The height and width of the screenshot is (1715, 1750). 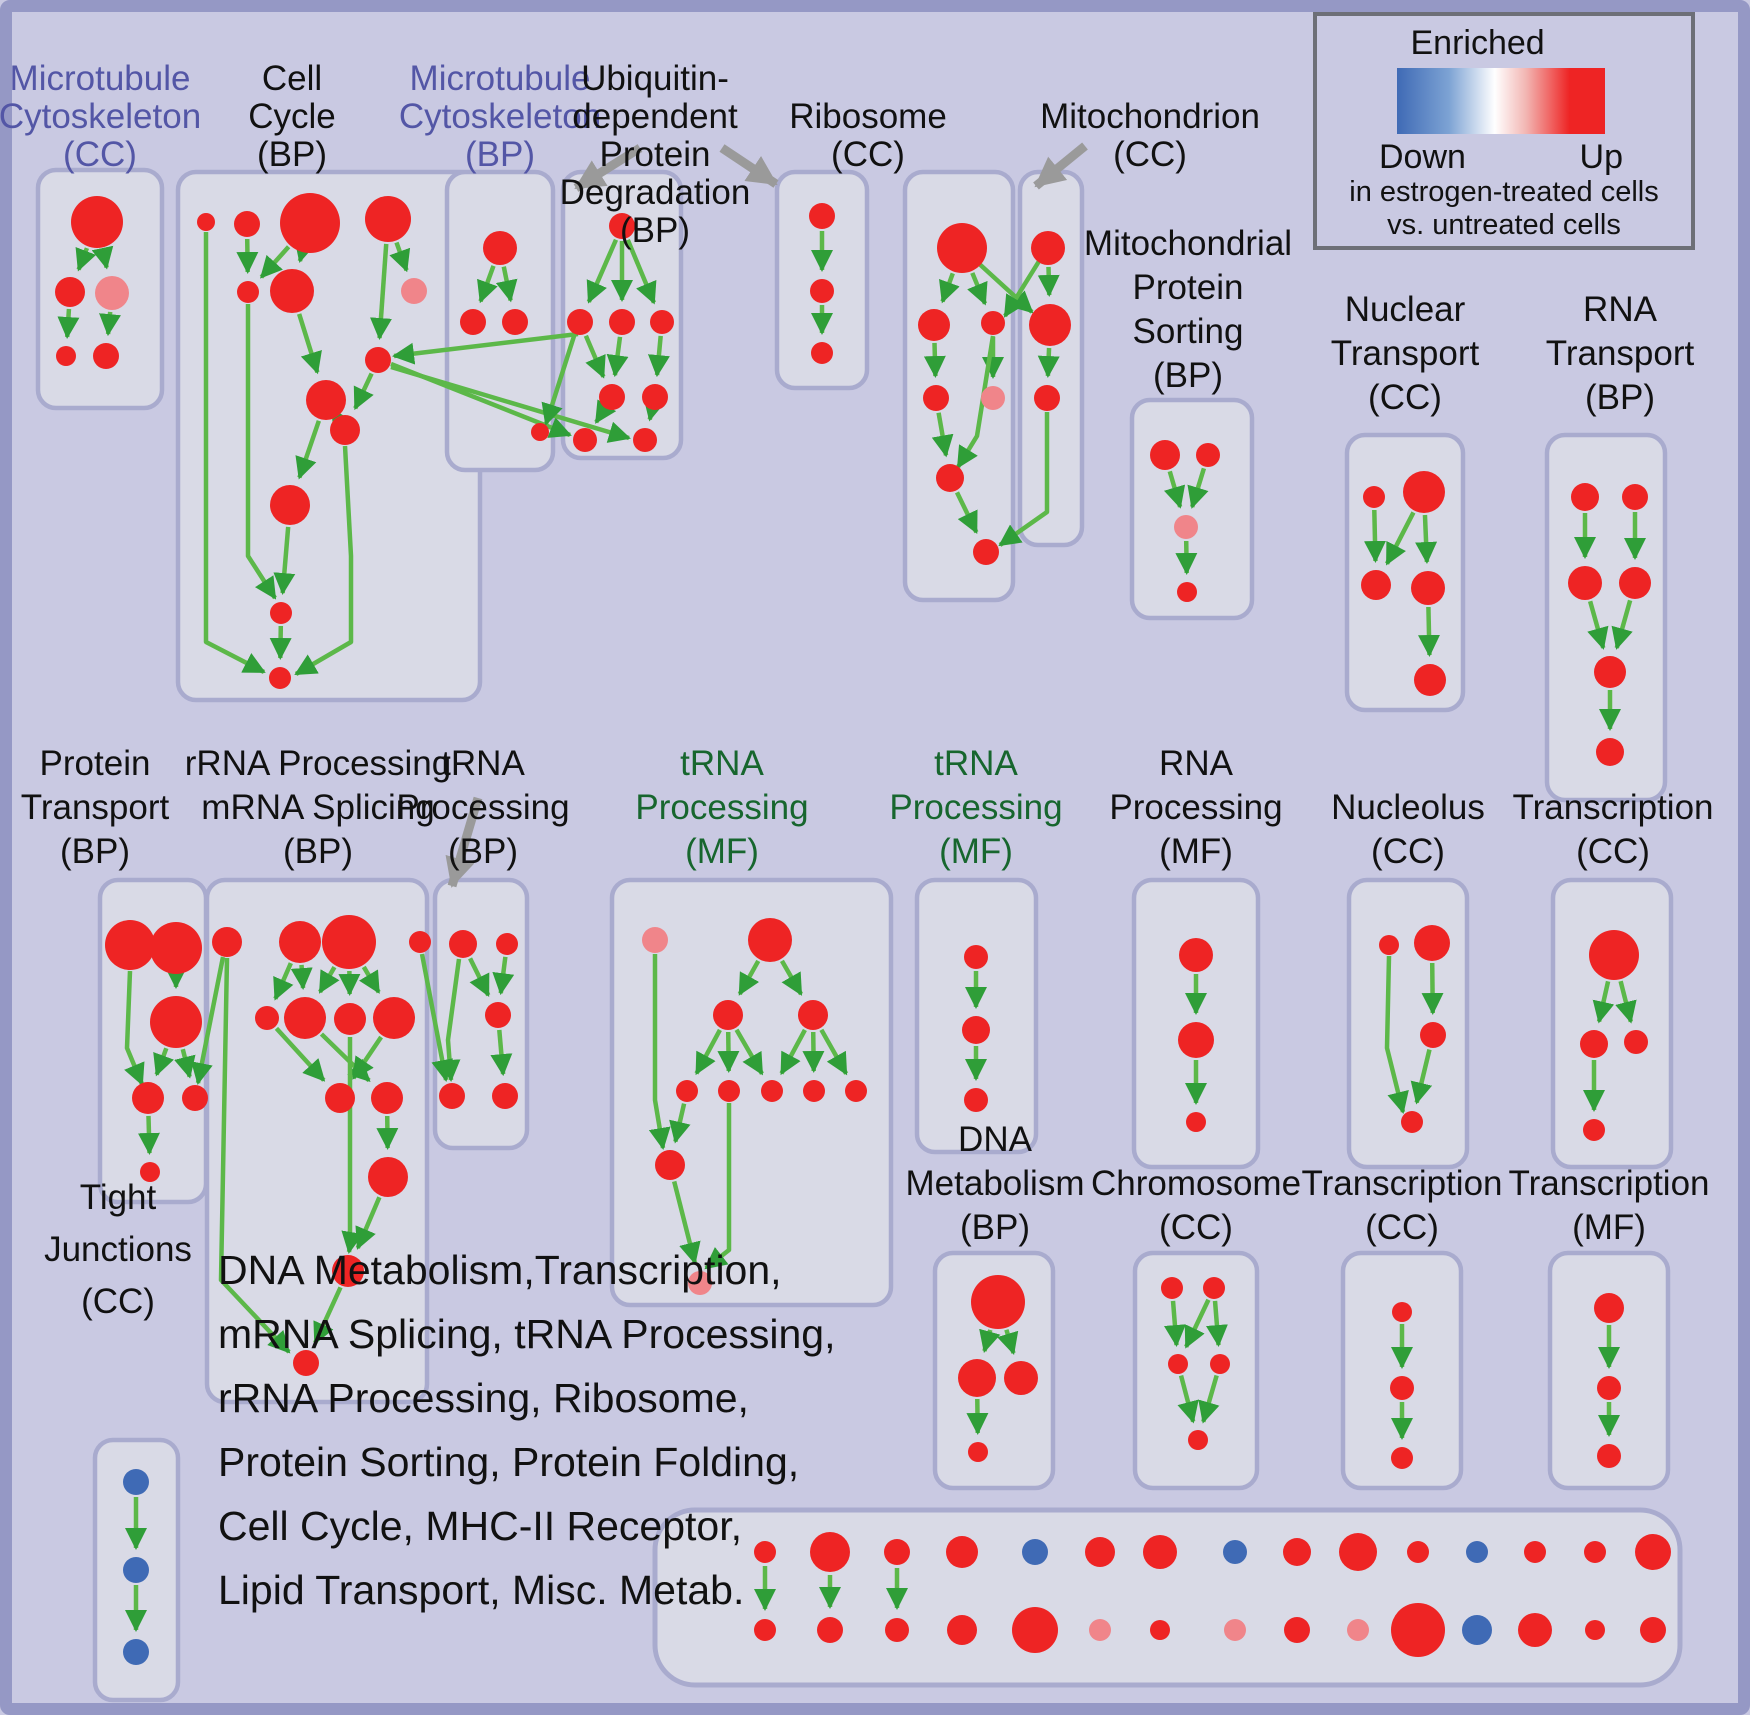 I want to click on rna-processing-mf-node, so click(x=1196, y=955).